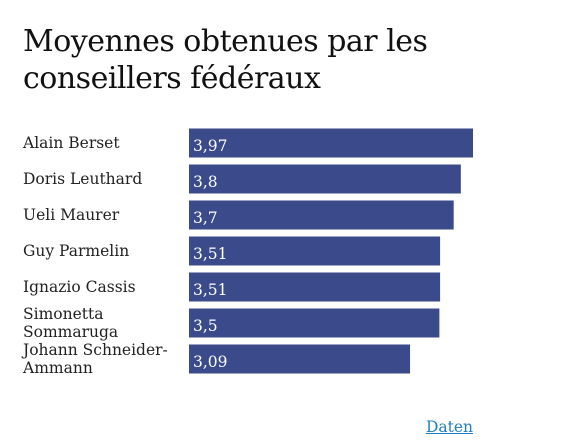 The image size is (572, 448). What do you see at coordinates (71, 215) in the screenshot?
I see `category-label: Ueli Maurer` at bounding box center [71, 215].